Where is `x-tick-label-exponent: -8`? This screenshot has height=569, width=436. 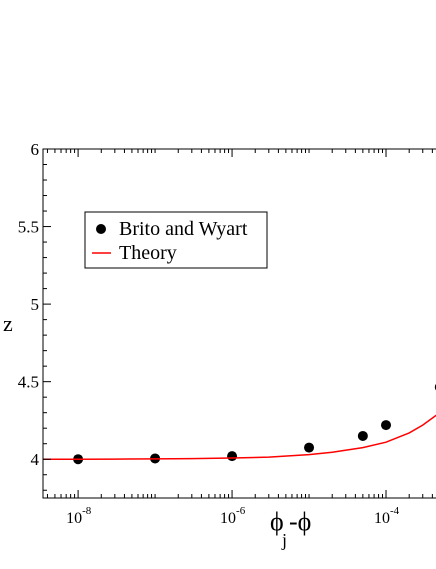 x-tick-label-exponent: -8 is located at coordinates (87, 511).